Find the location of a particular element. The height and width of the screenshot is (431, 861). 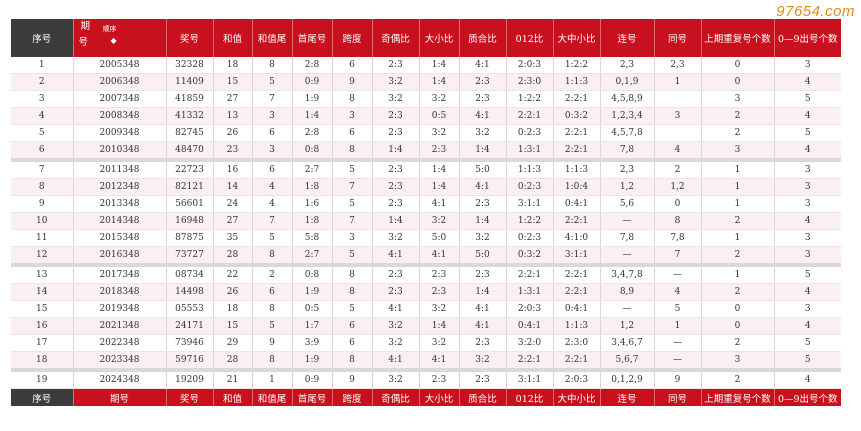

seq-cell: 7 is located at coordinates (42, 168).